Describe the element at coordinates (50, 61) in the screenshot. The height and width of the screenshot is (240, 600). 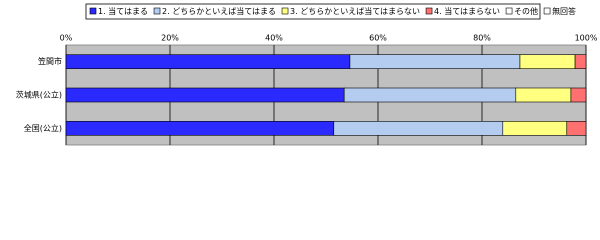
I see `y-tick-label: 笠間市` at that location.